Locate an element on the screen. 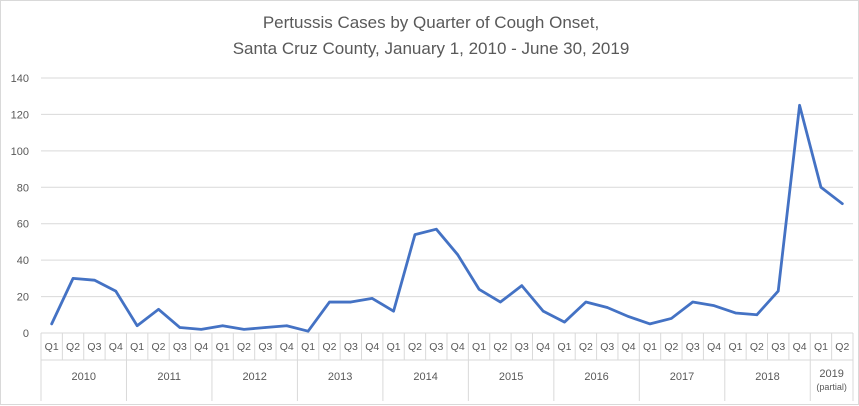 The height and width of the screenshot is (406, 859). year-tick-label: 2019 is located at coordinates (831, 374).